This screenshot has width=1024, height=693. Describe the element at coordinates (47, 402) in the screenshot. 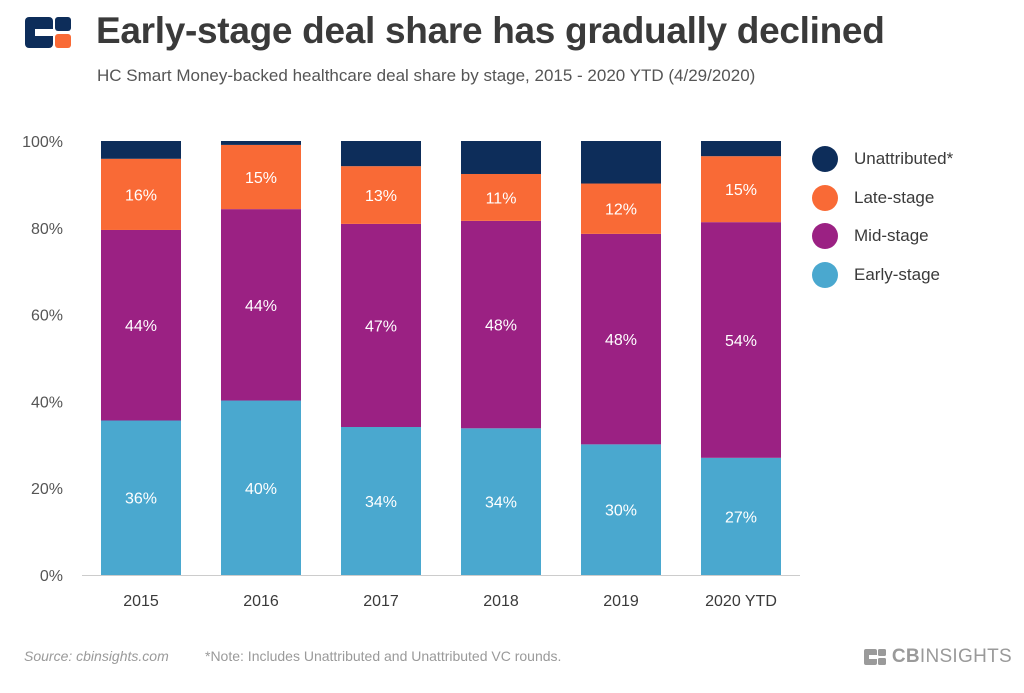

I see `y-tick-label: 40%` at that location.